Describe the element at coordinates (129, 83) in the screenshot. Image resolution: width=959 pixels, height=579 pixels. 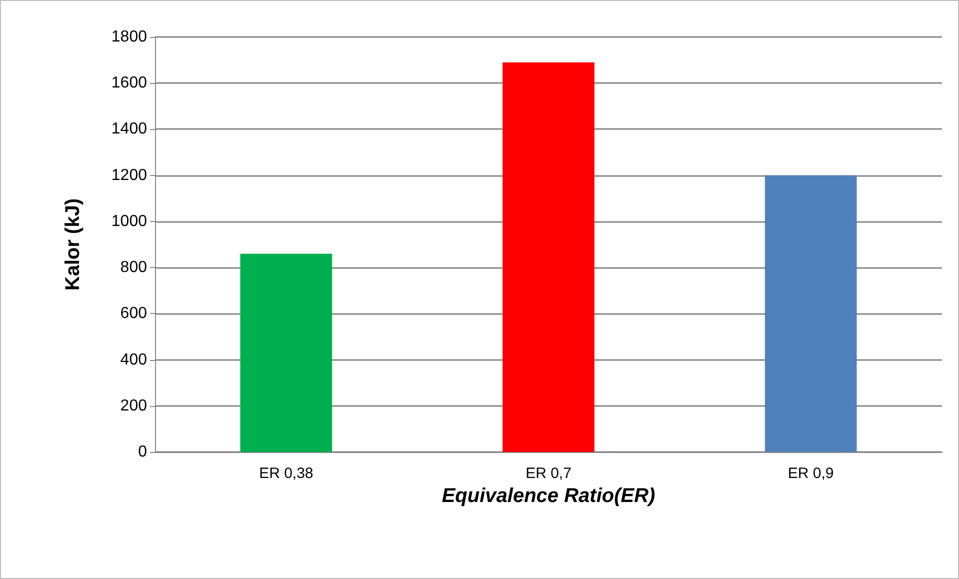
I see `y-tick-label: 1600` at that location.